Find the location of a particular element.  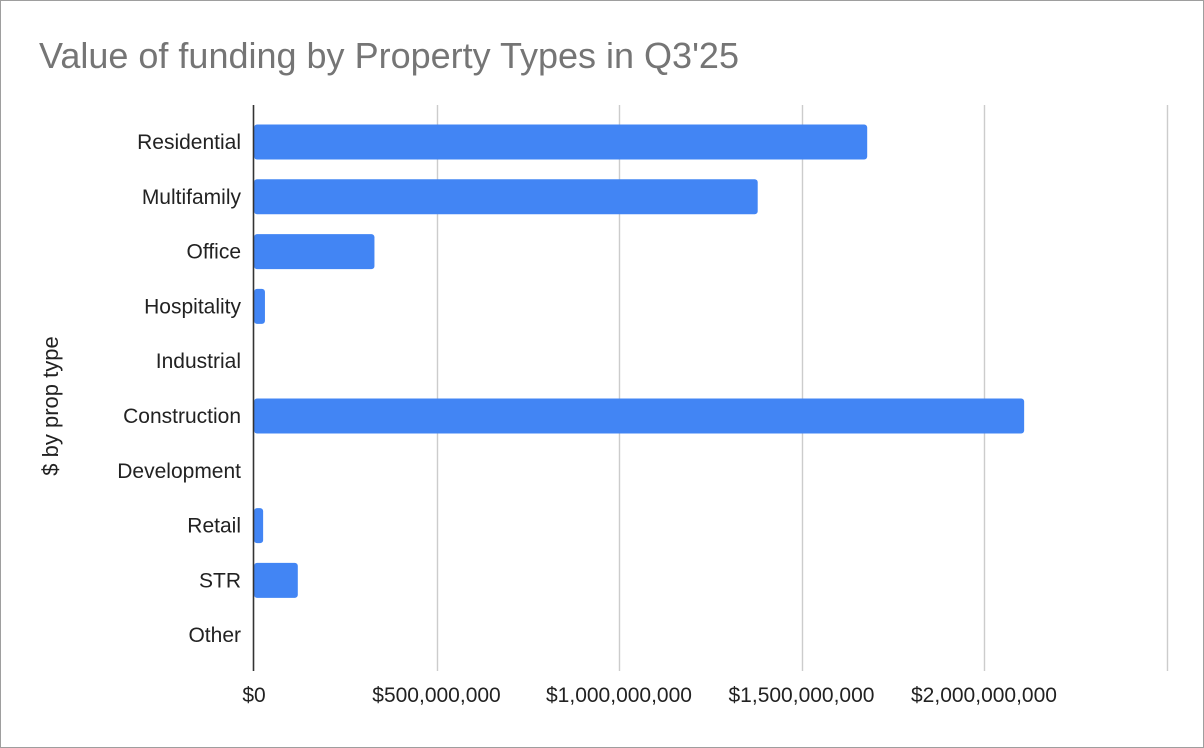

category-label-other: Other is located at coordinates (214, 635).